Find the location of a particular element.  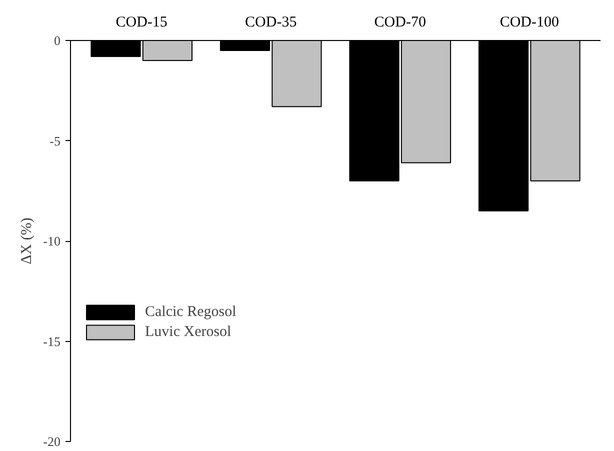

y-tick-label: -15 is located at coordinates (52, 341).